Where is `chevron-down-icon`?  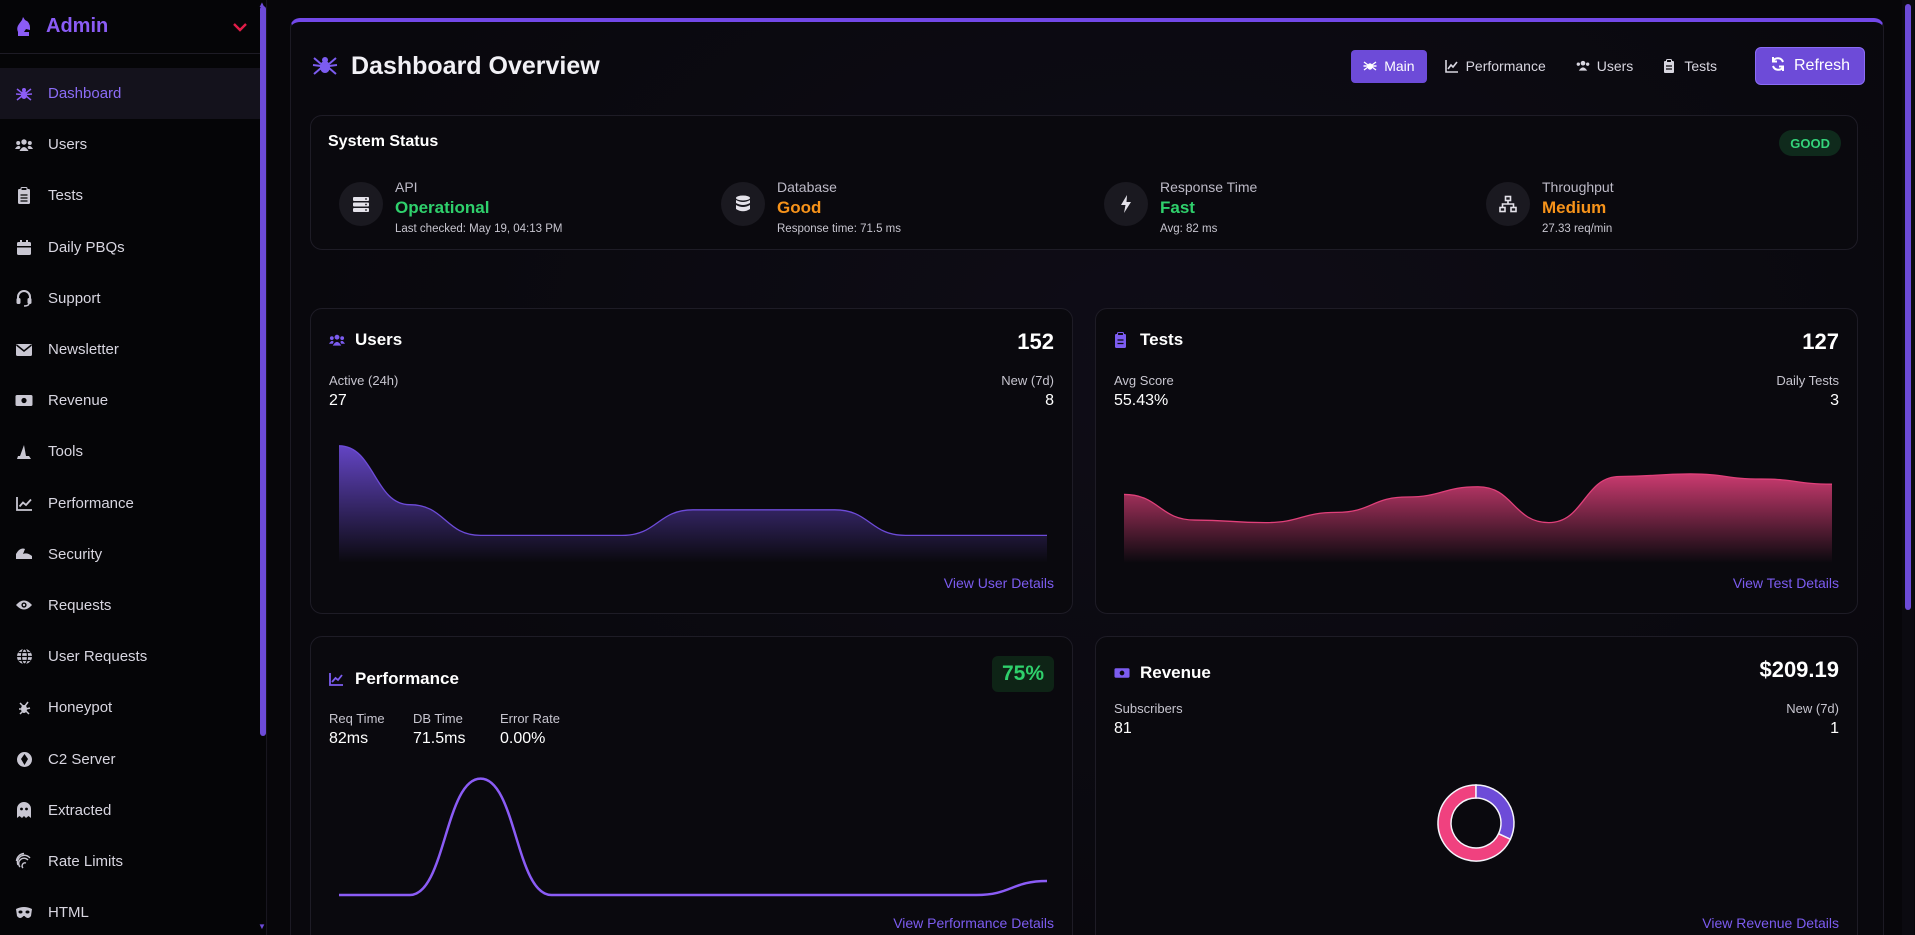 chevron-down-icon is located at coordinates (240, 27).